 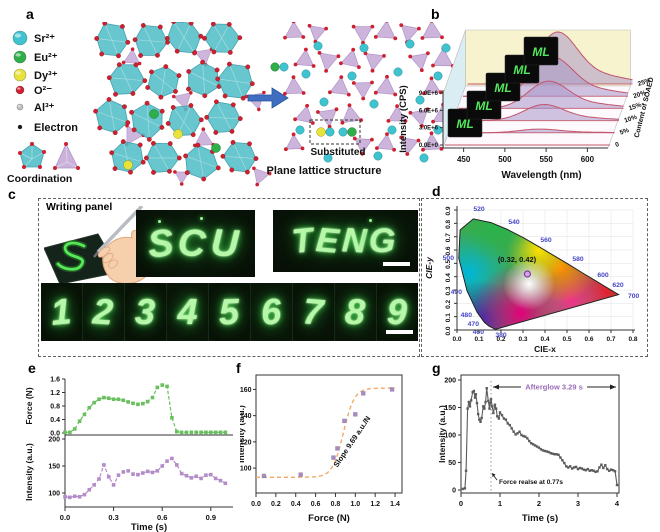 I want to click on glow-char: U, so click(x=227, y=243).